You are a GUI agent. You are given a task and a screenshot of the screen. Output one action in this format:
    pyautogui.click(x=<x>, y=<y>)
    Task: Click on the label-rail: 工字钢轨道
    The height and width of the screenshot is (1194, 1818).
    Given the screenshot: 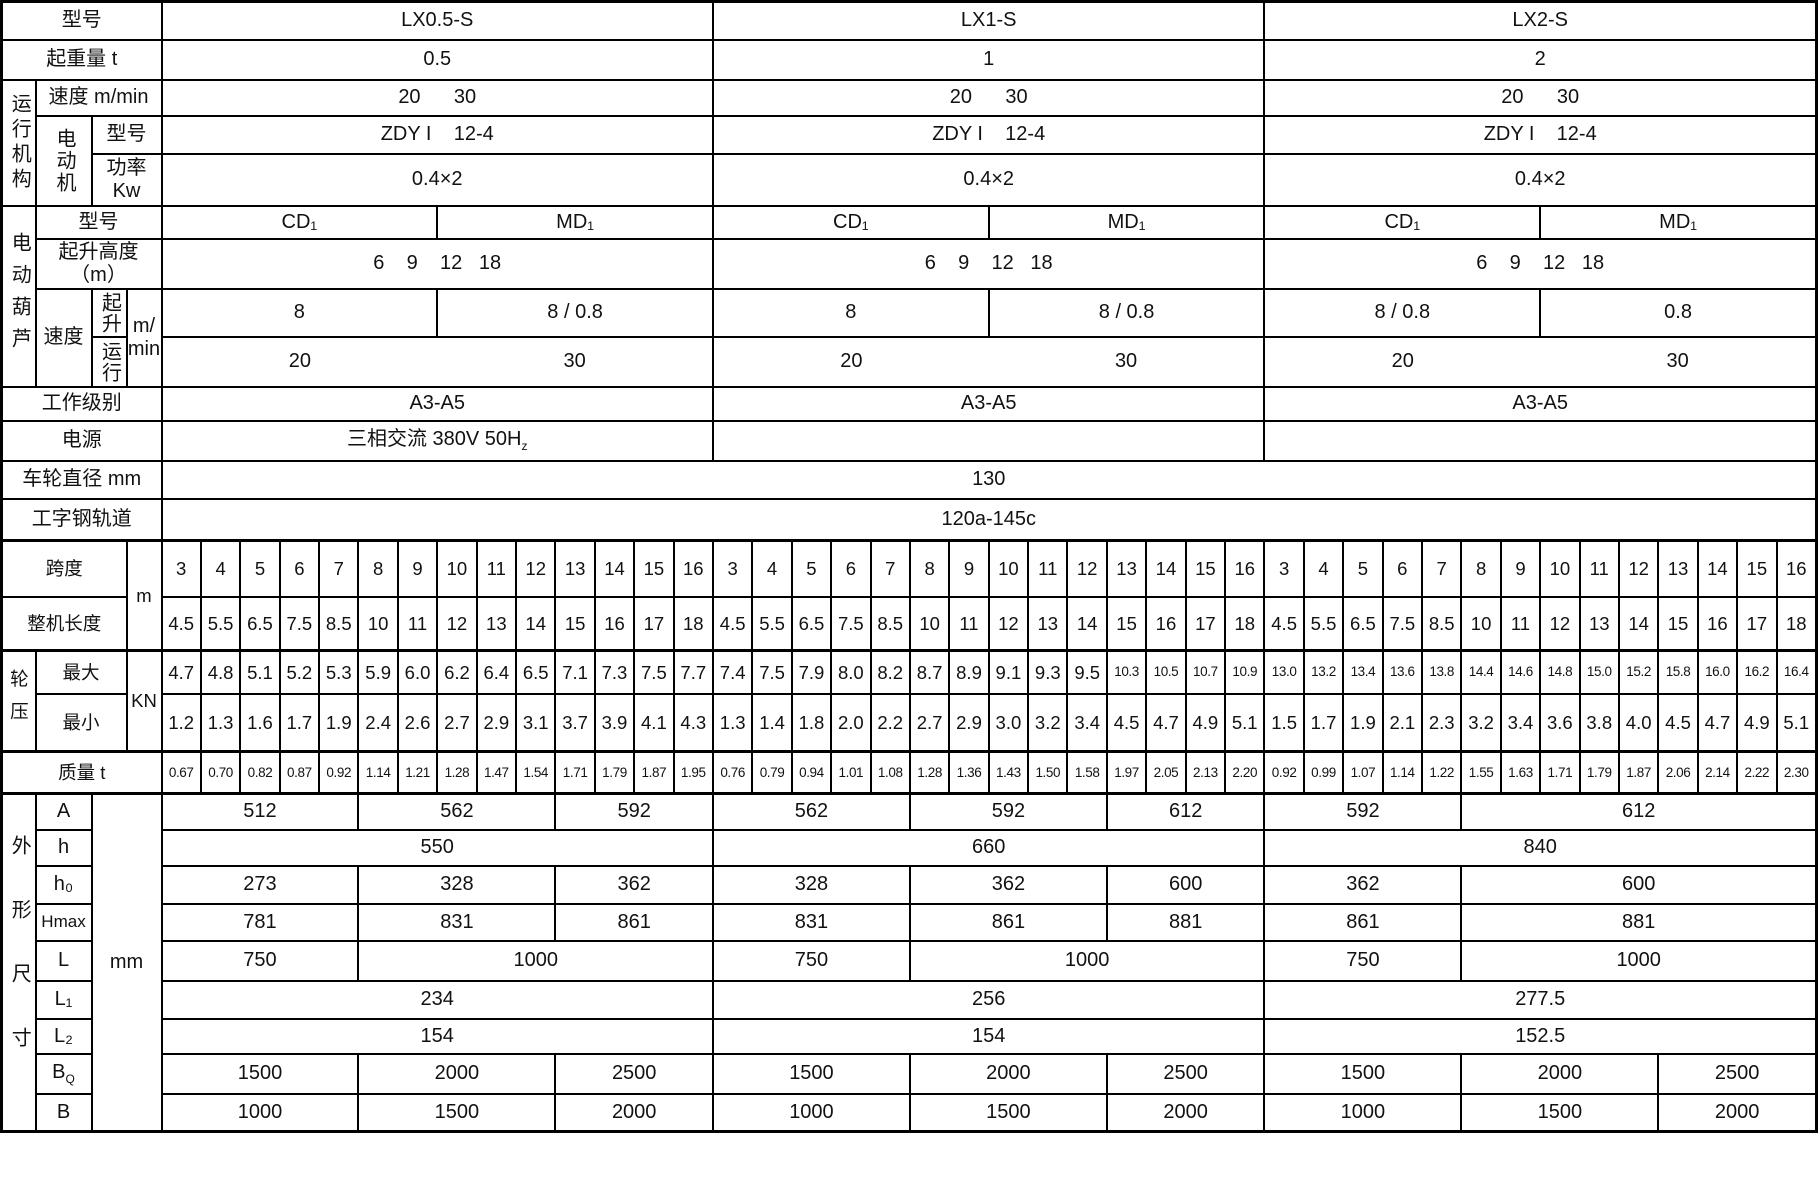 What is the action you would take?
    pyautogui.click(x=81, y=519)
    